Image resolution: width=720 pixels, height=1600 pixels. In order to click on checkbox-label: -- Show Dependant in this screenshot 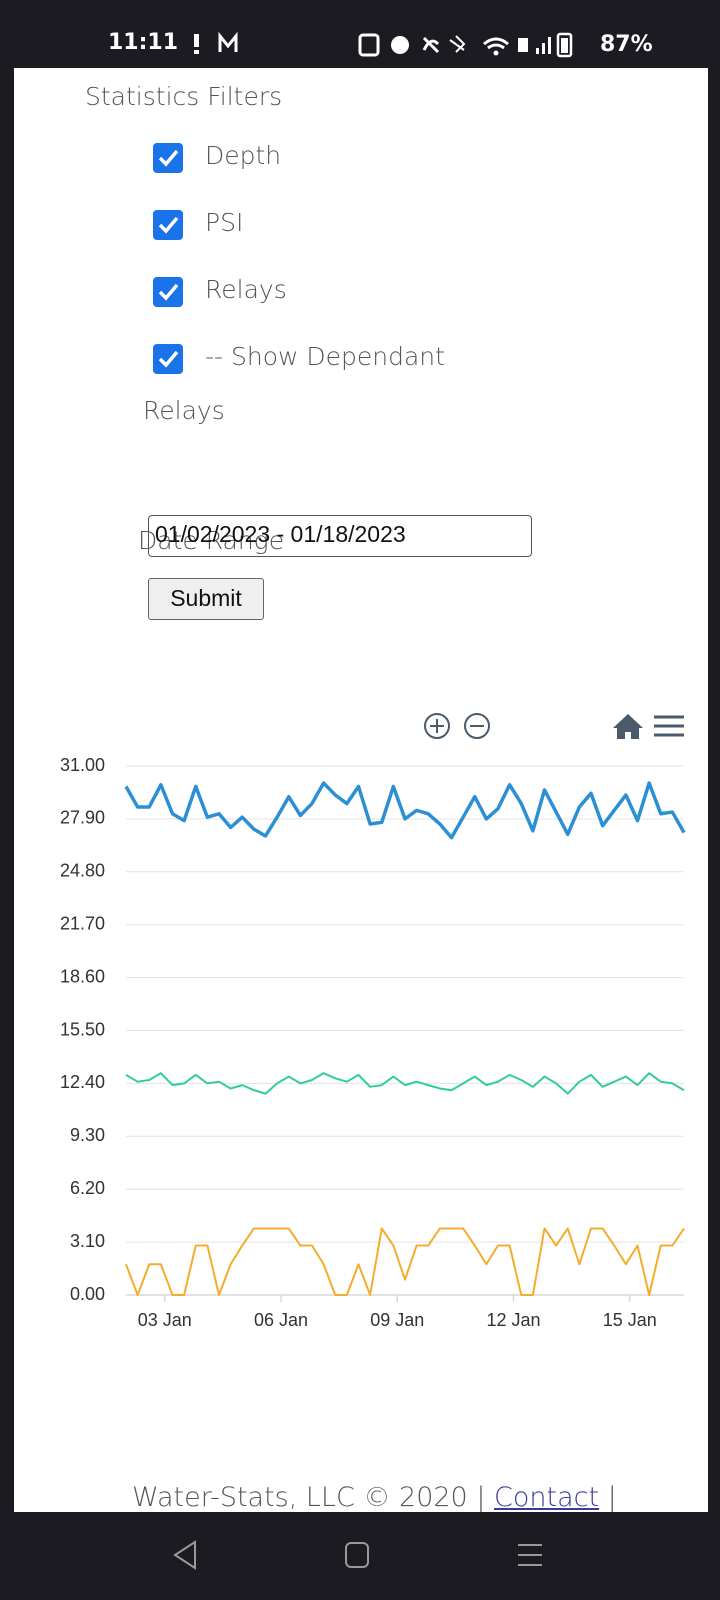, I will do `click(325, 356)`.